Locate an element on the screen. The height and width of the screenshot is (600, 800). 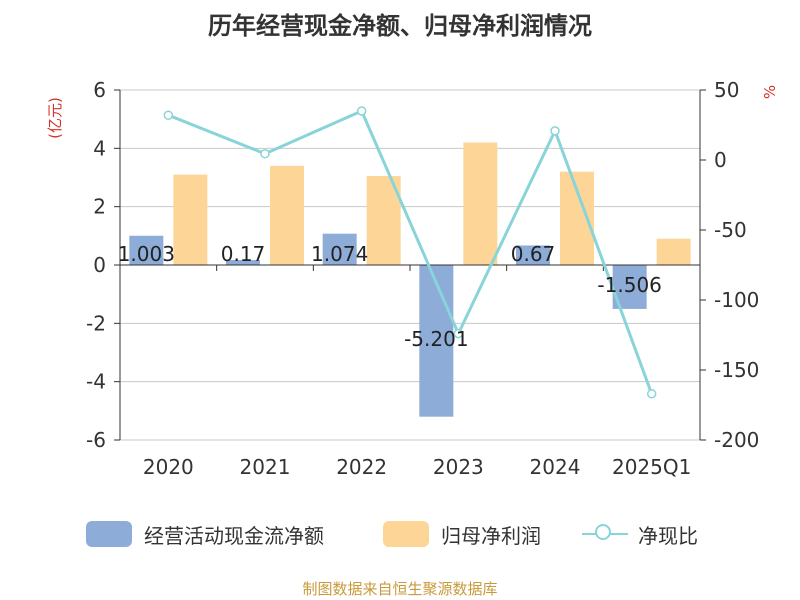
x-tick-label: 2021 is located at coordinates (265, 467).